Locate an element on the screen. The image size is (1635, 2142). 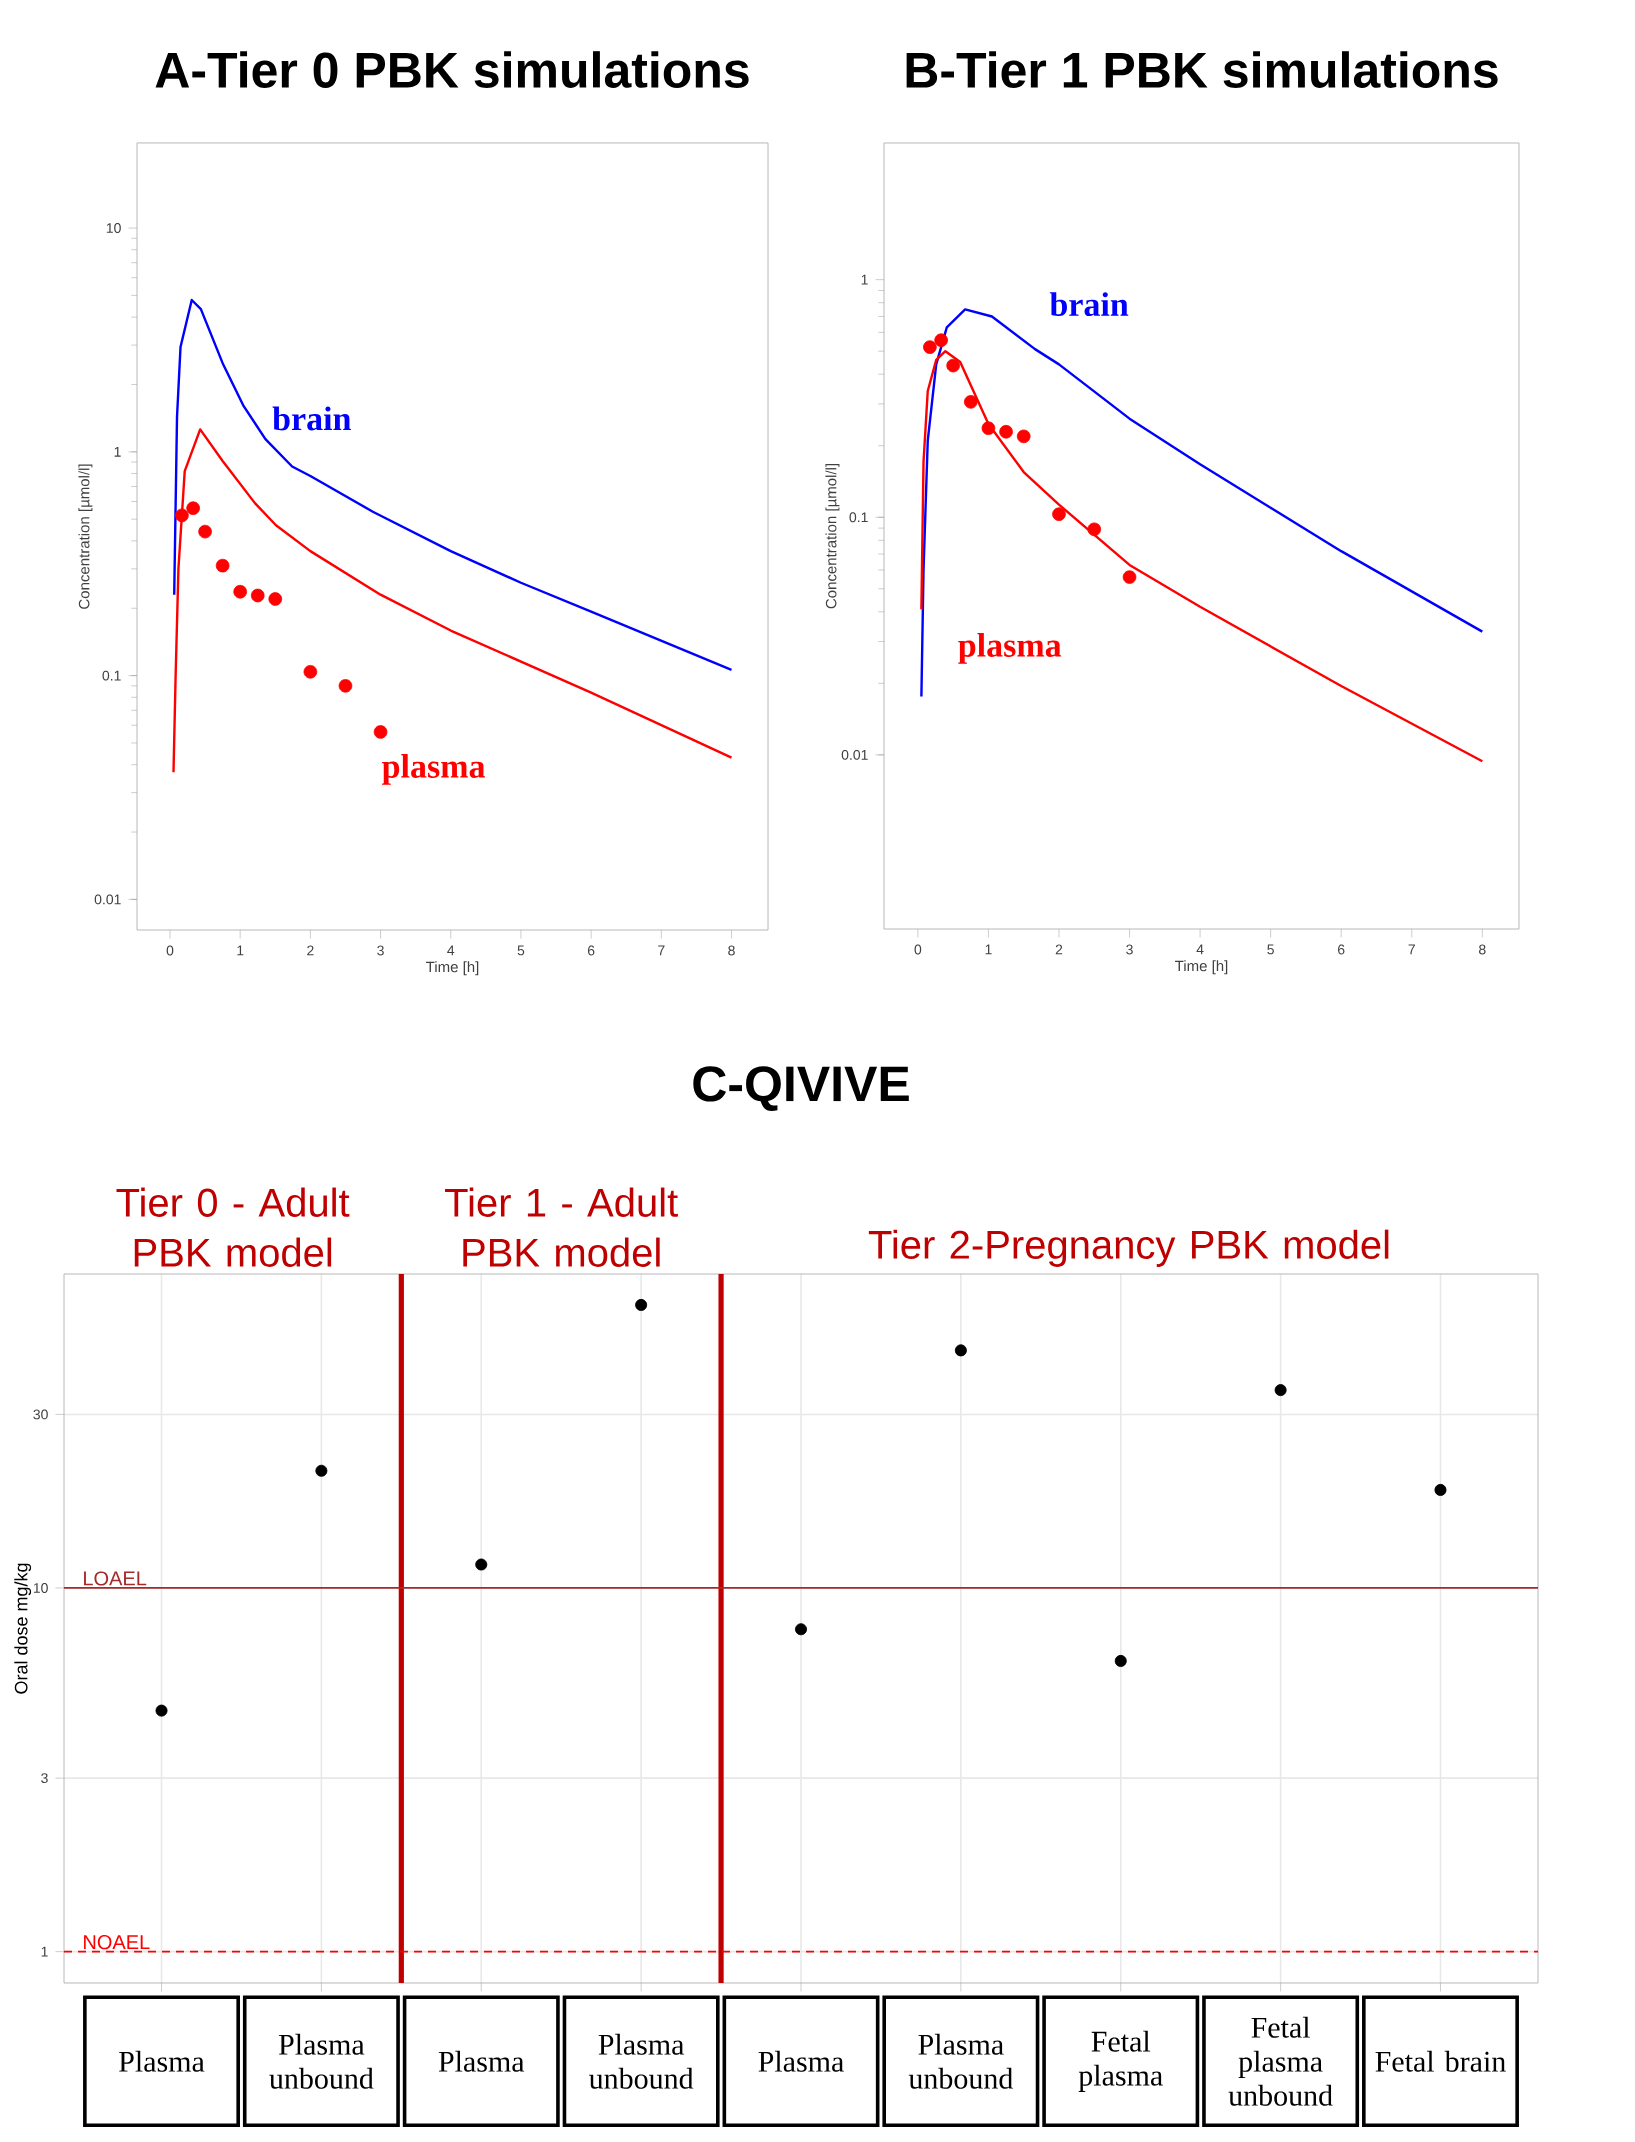
y-tick-label: 3 is located at coordinates (44, 1778).